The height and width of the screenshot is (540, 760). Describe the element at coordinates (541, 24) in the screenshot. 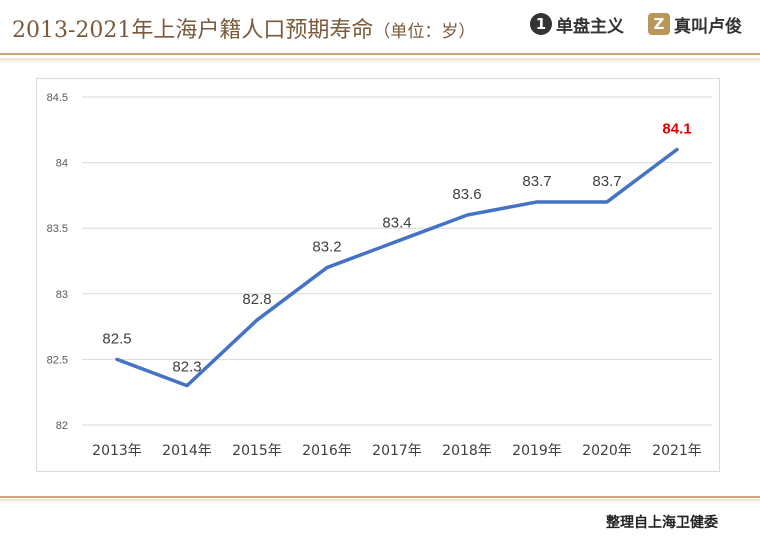

I see `brand-1-badge-icon: 1` at that location.